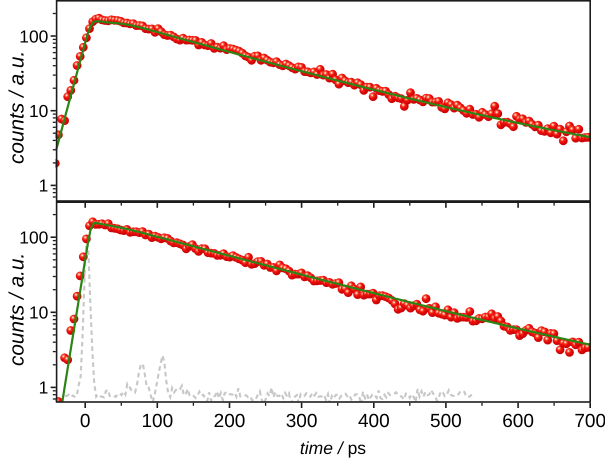  I want to click on svg-text: 600, so click(518, 421).